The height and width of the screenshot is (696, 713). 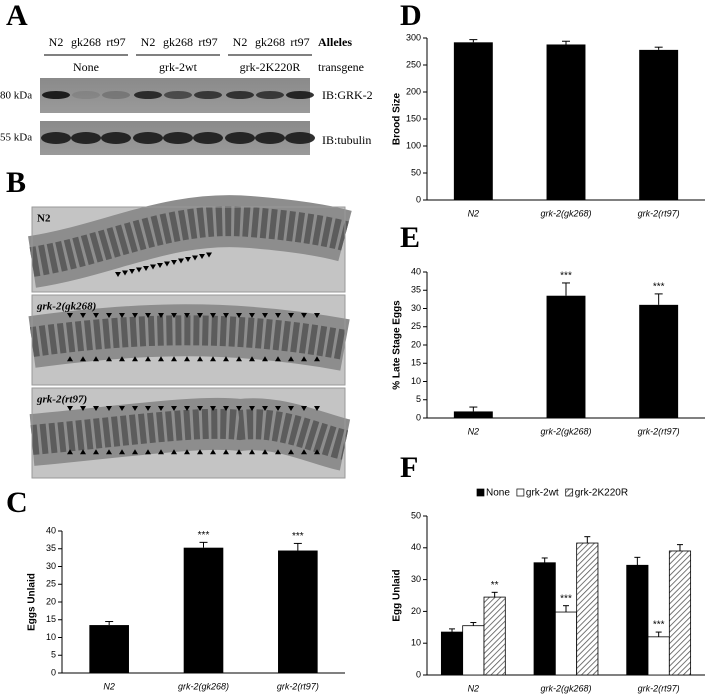 I want to click on x-tick-label: N2, so click(x=474, y=431).